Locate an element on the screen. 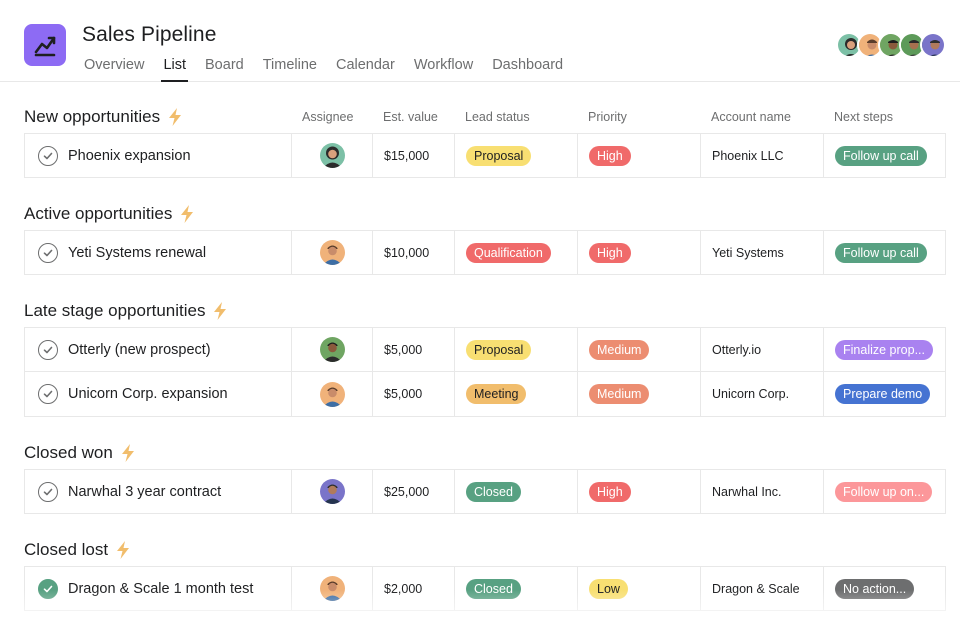 Image resolution: width=960 pixels, height=630 pixels. section-title: Late stage opportunities is located at coordinates (115, 310).